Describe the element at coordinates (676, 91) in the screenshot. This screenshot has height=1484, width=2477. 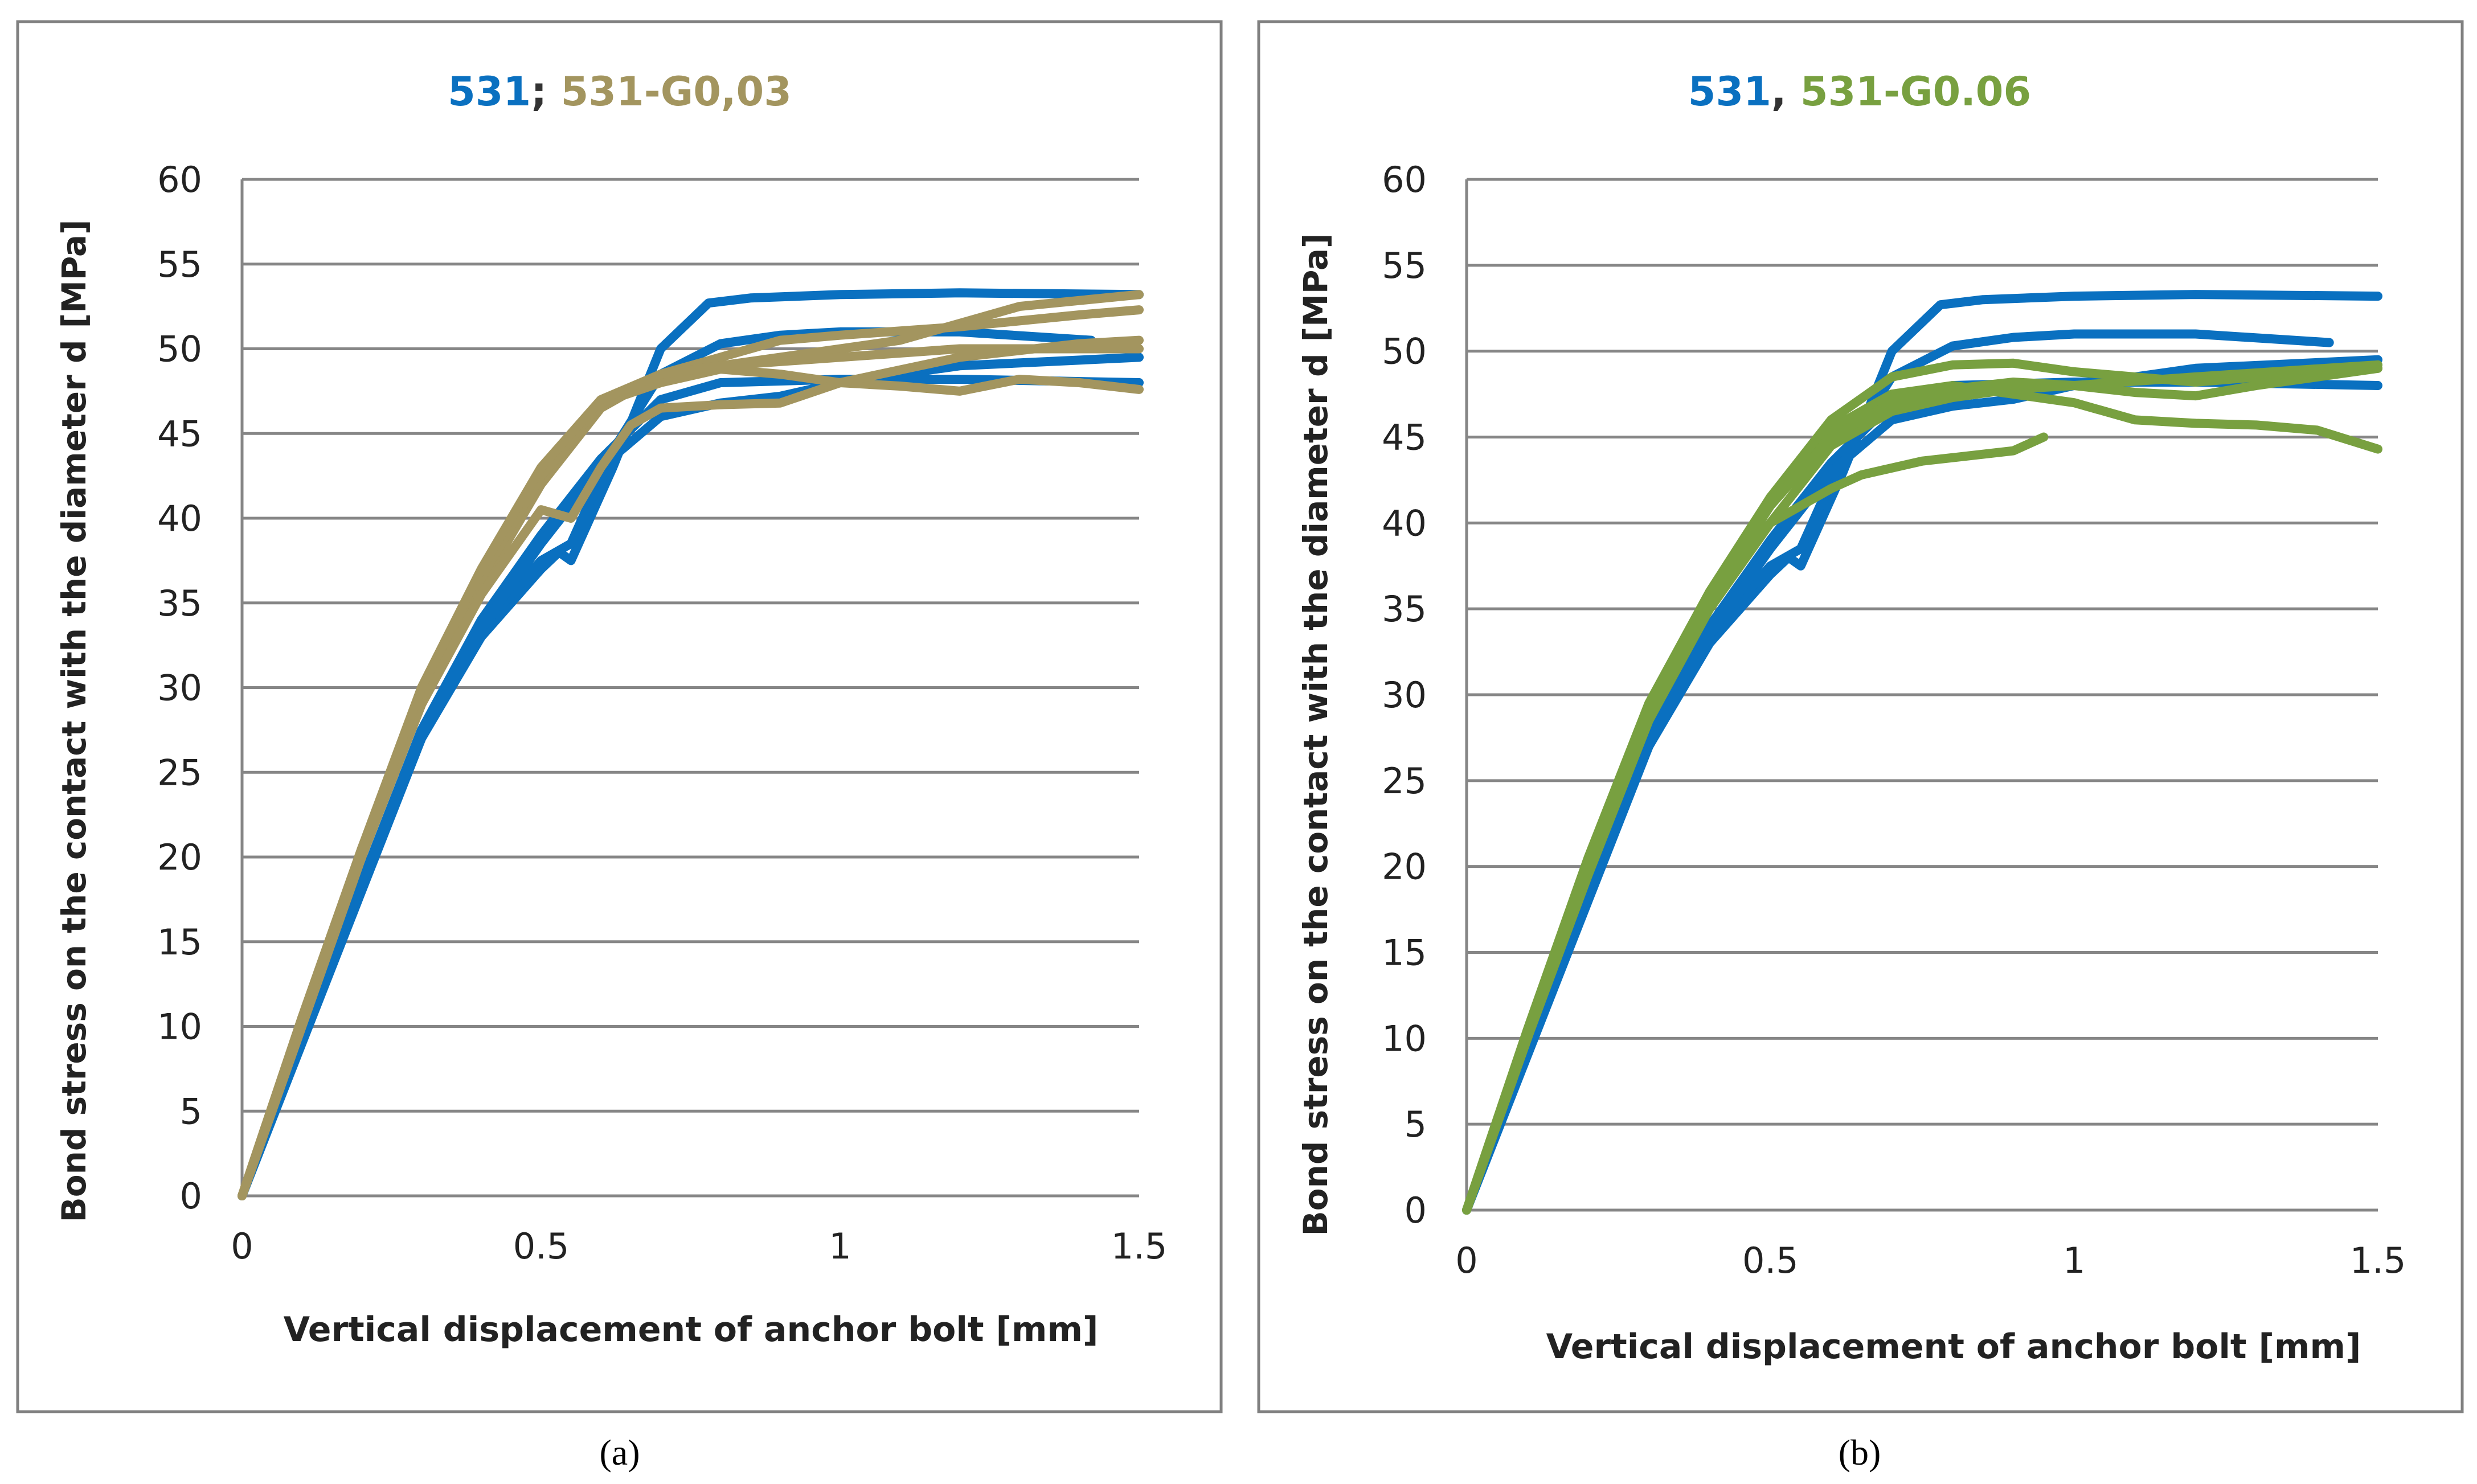
I see `title-part-series-b: 531-G0,03` at that location.